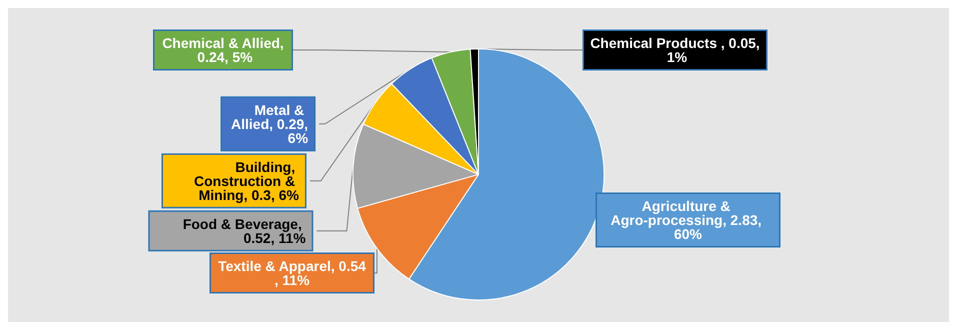 This screenshot has height=330, width=957. What do you see at coordinates (244, 231) in the screenshot?
I see `slice-label: Food & Beverage, 0.52, 11%` at bounding box center [244, 231].